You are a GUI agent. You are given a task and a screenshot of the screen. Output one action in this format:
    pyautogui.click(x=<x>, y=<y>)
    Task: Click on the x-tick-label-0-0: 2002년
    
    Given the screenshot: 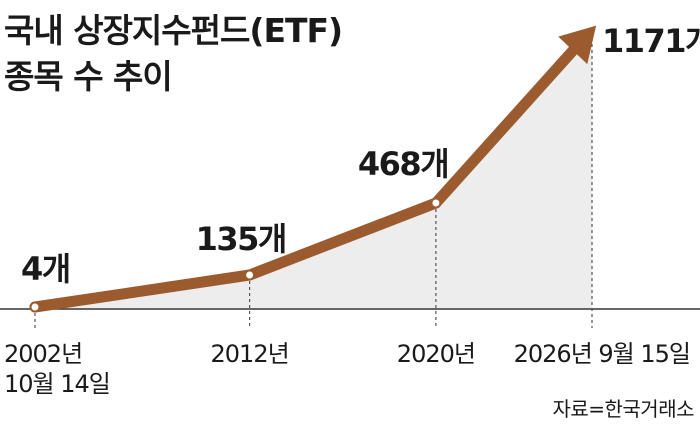 What is the action you would take?
    pyautogui.click(x=43, y=354)
    